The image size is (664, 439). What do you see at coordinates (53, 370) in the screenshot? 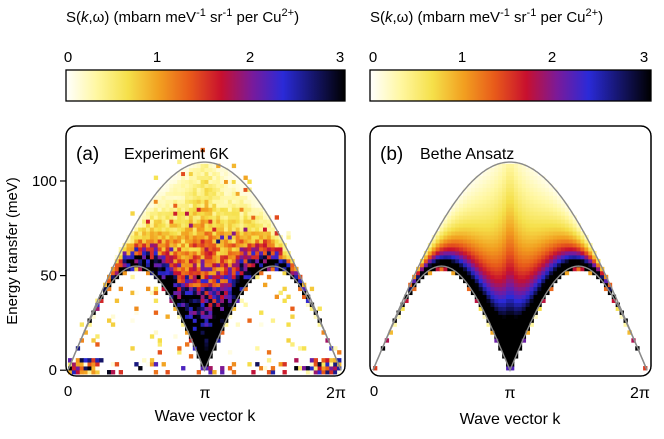
I see `y-axis-a-tick-label: 0` at bounding box center [53, 370].